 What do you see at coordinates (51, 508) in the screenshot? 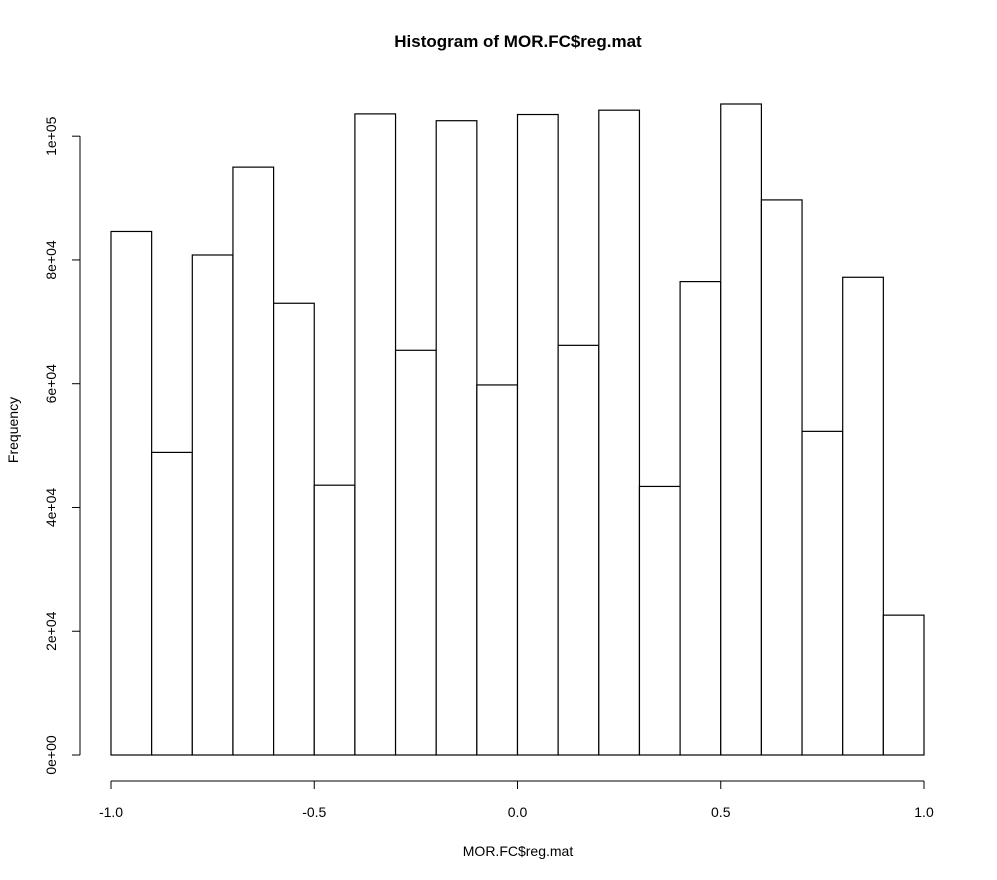
I see `y-tick-label: 4e+04` at bounding box center [51, 508].